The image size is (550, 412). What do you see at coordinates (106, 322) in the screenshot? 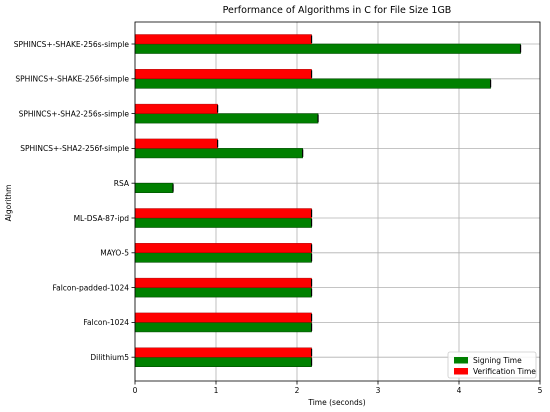
I see `y-tick-label: Falcon-1024` at bounding box center [106, 322].